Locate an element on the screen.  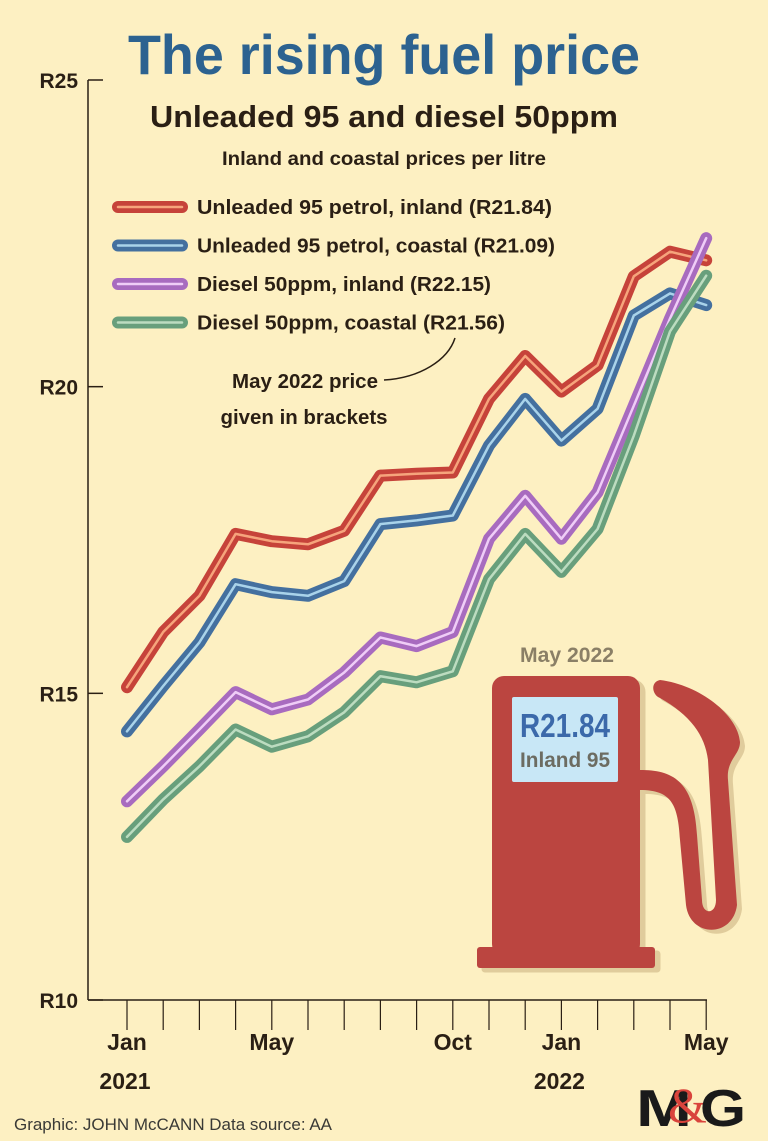
legend-item: Diesel 50ppm, coastal (R21.56) is located at coordinates (308, 324).